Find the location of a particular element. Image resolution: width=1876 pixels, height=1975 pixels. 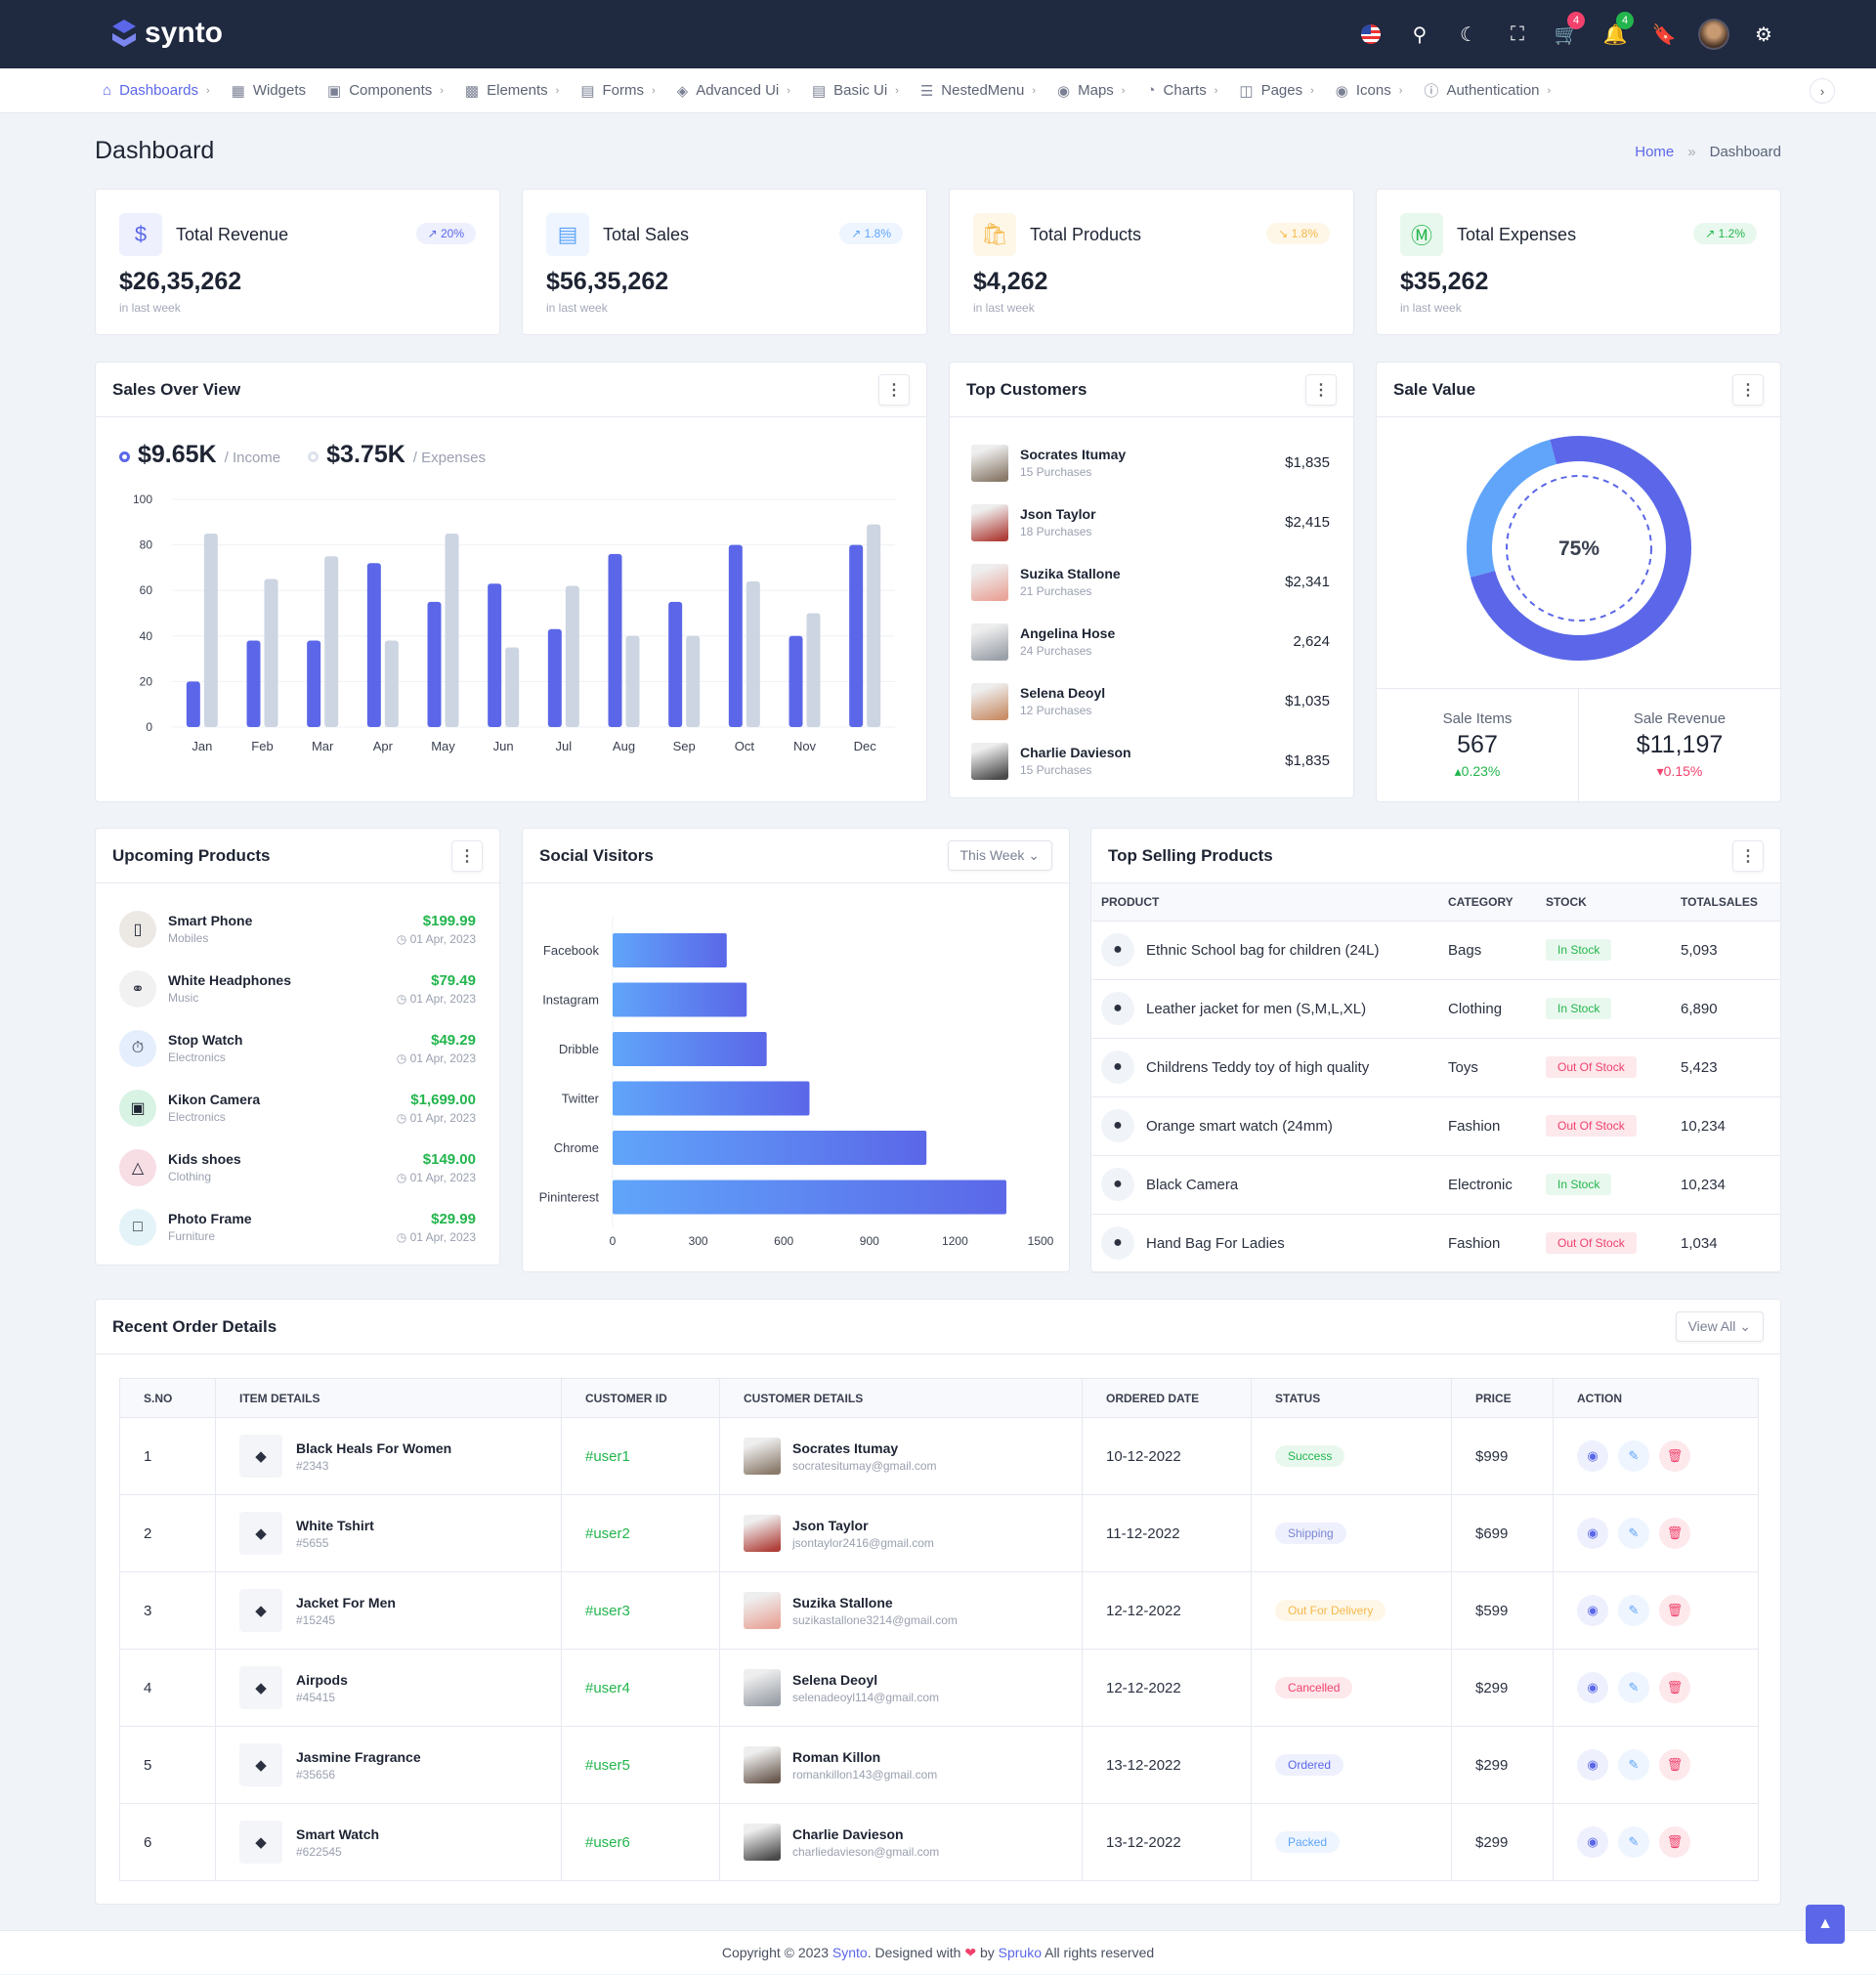

customer-id-link: #user5 is located at coordinates (640, 1765).